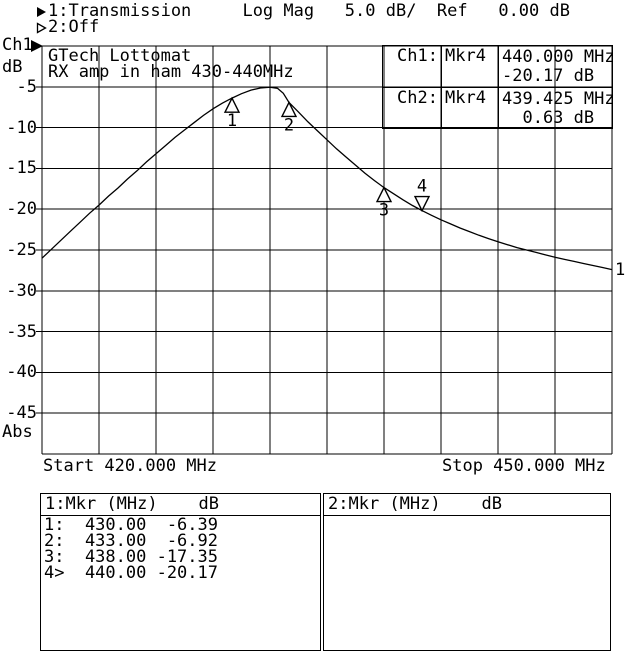  What do you see at coordinates (21, 168) in the screenshot?
I see `y-tick-label: -15` at bounding box center [21, 168].